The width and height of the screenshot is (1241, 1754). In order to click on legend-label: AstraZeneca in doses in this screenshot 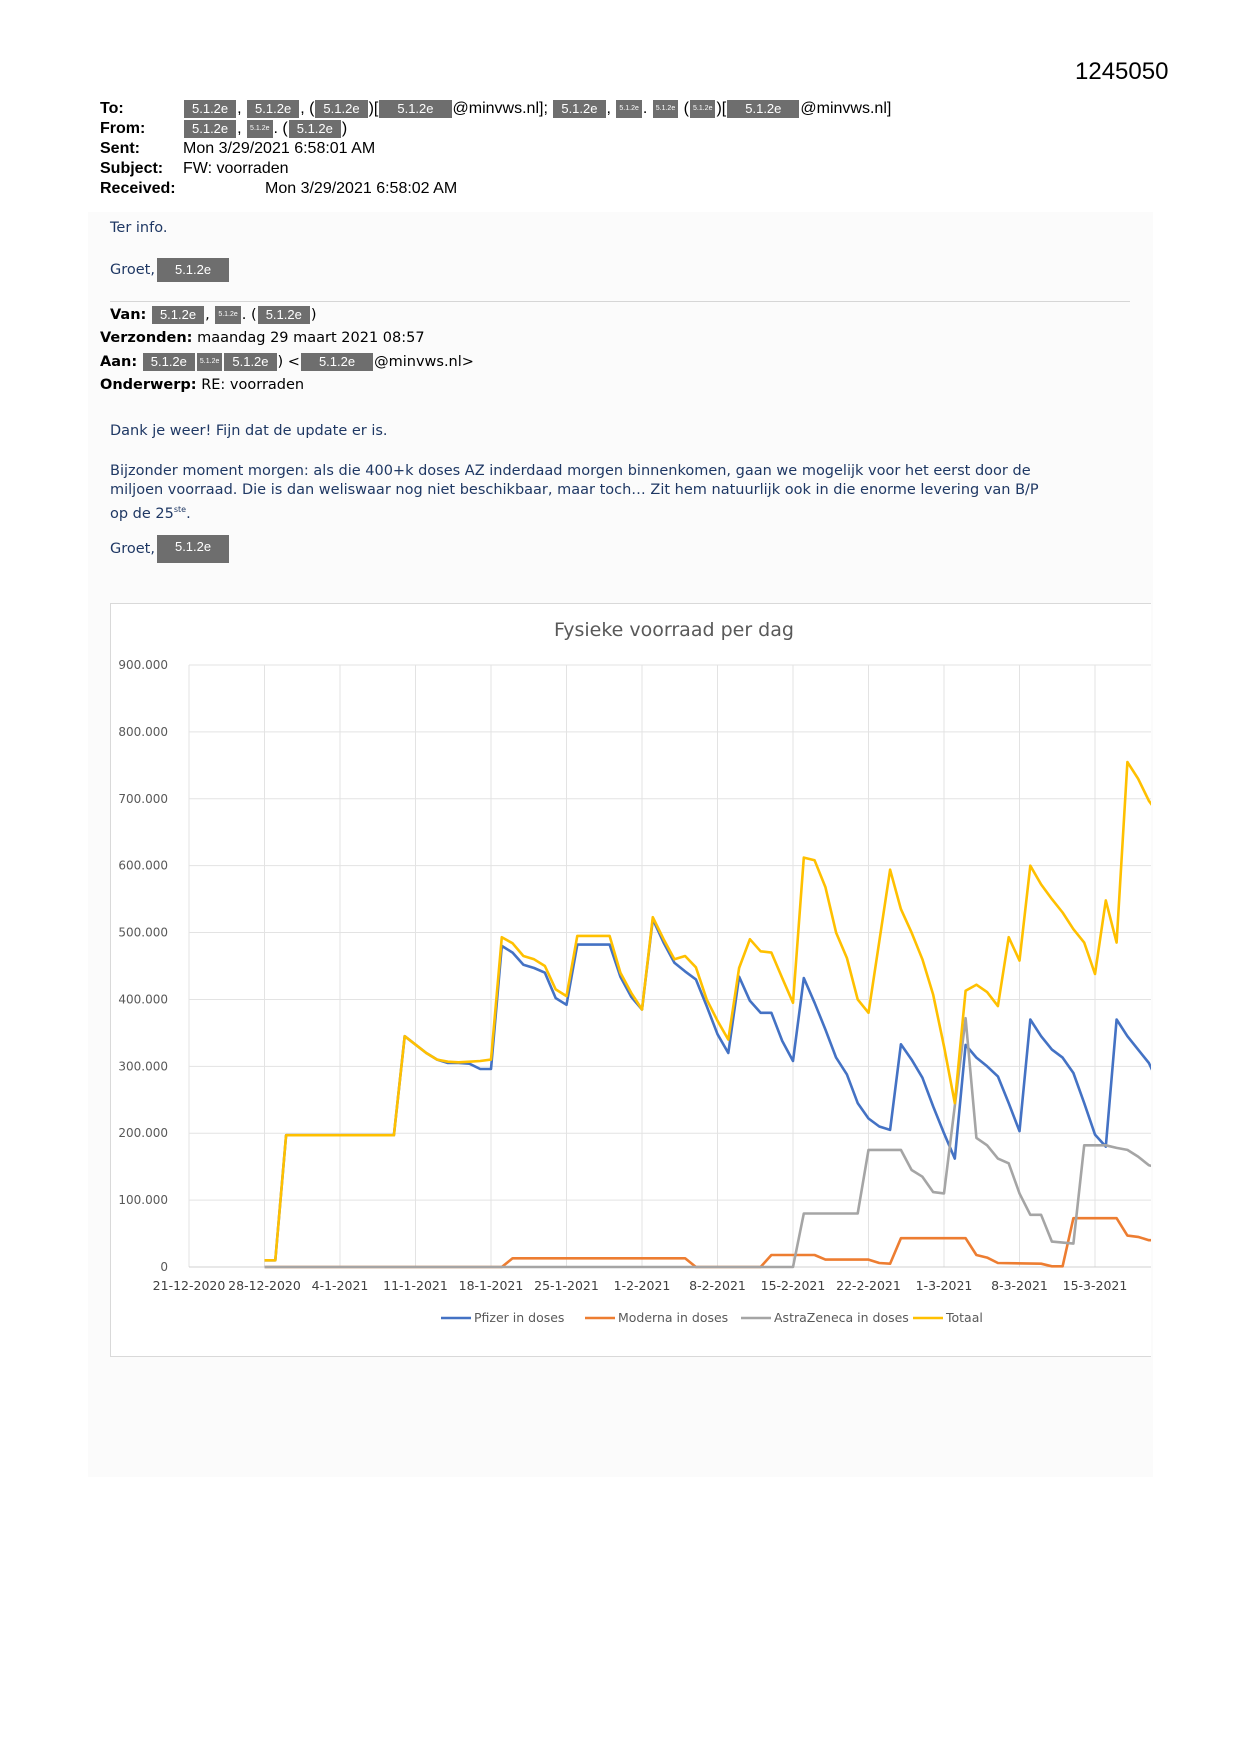, I will do `click(841, 1317)`.